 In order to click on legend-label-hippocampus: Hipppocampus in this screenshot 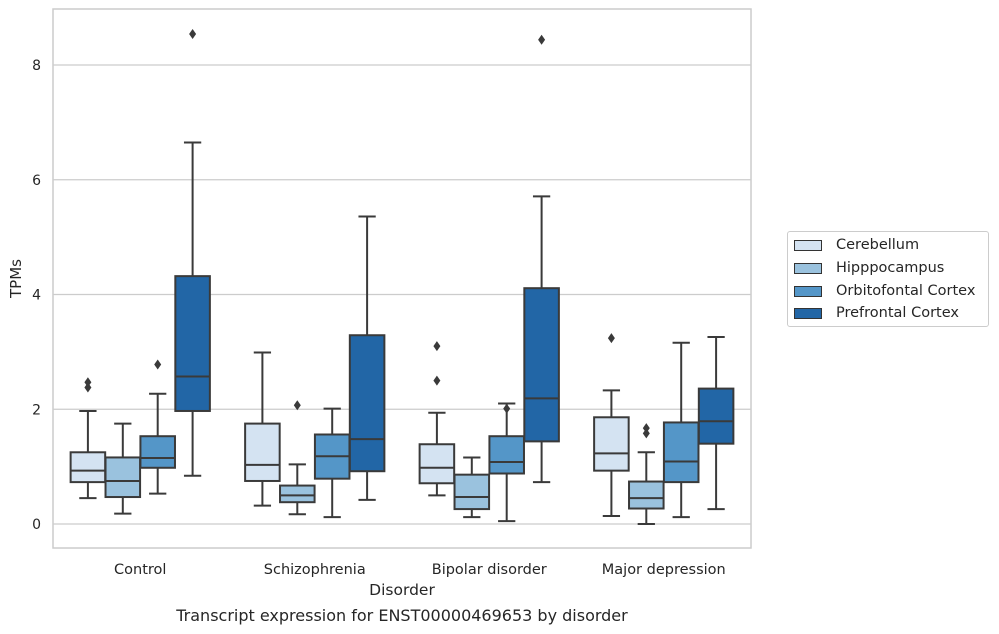, I will do `click(890, 268)`.